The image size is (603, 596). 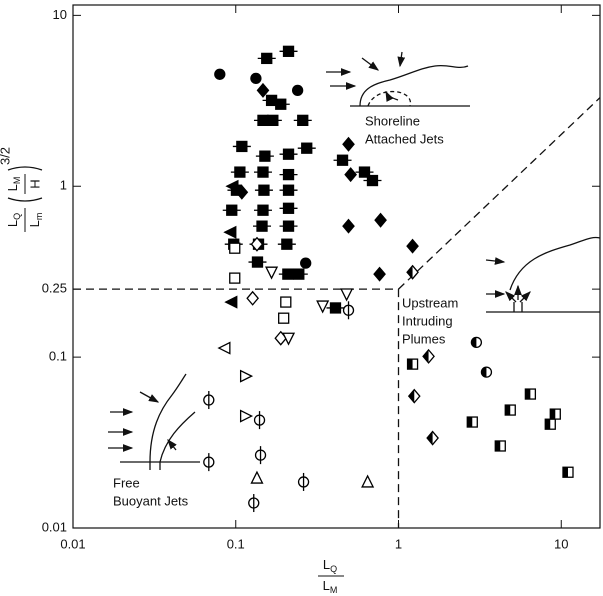 I want to click on y-tick-label: 0.1, so click(x=58, y=356).